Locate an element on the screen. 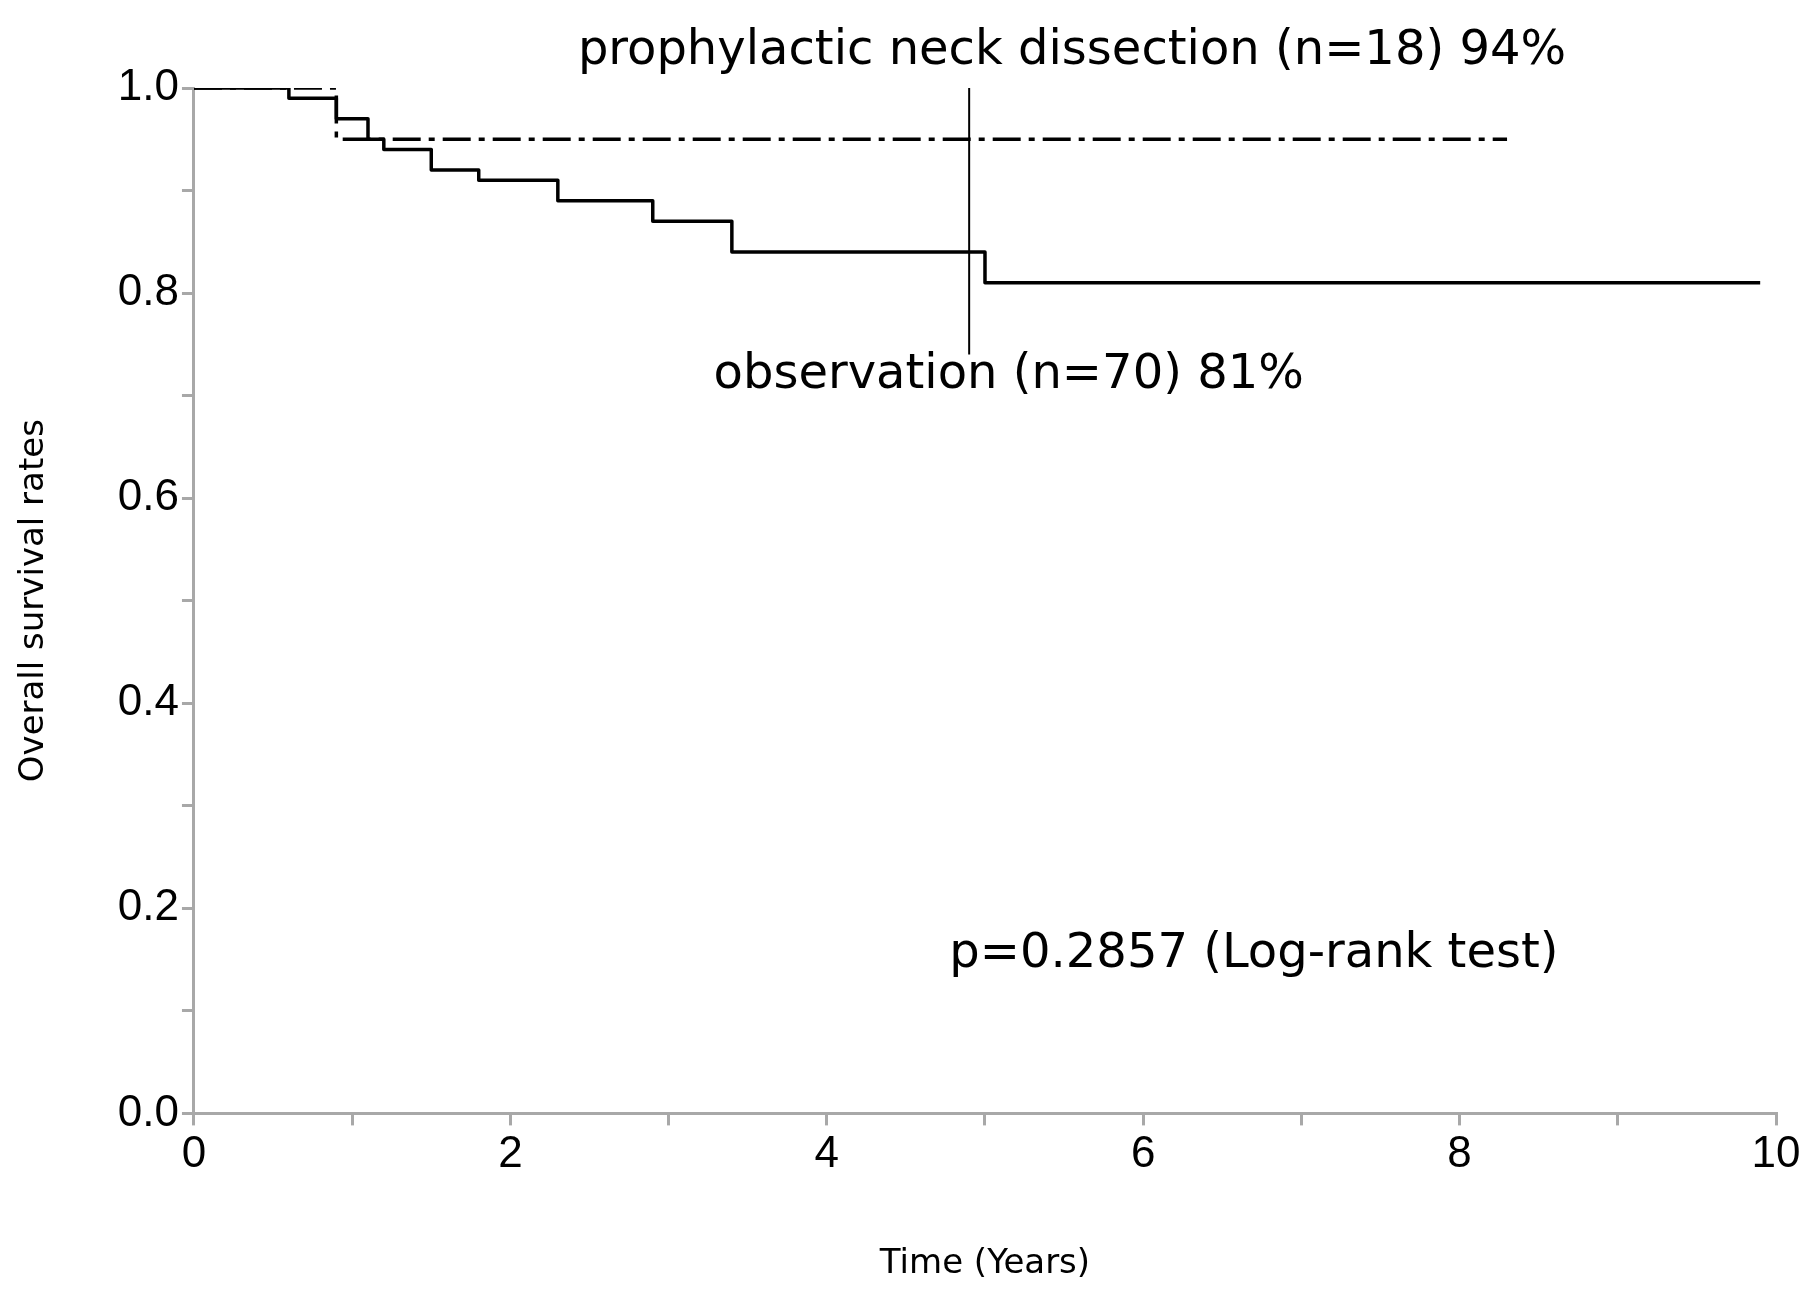  y-tick-label: 0.6 is located at coordinates (148, 495).